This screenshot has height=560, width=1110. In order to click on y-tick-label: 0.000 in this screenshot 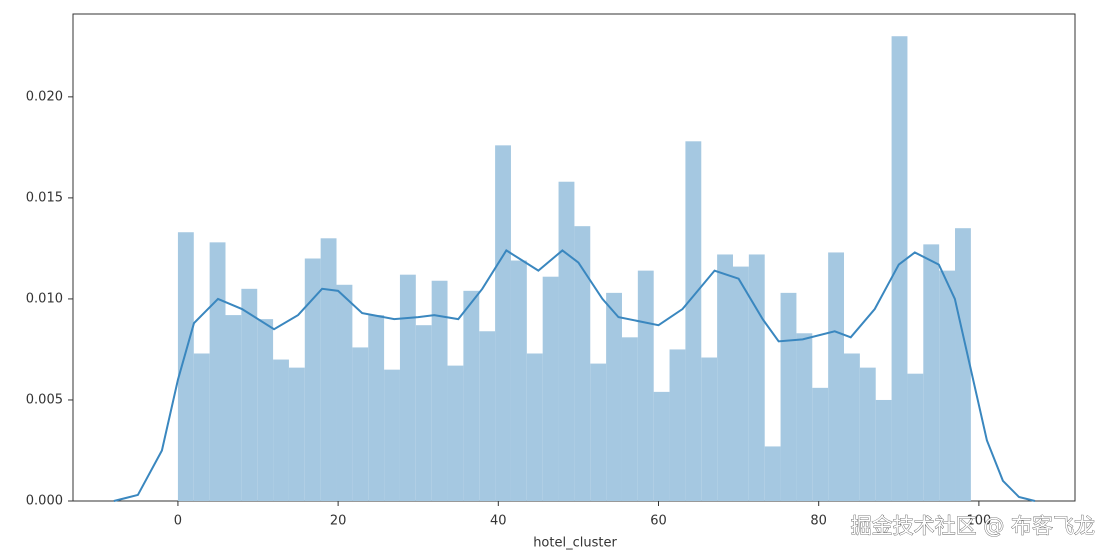, I will do `click(44, 501)`.